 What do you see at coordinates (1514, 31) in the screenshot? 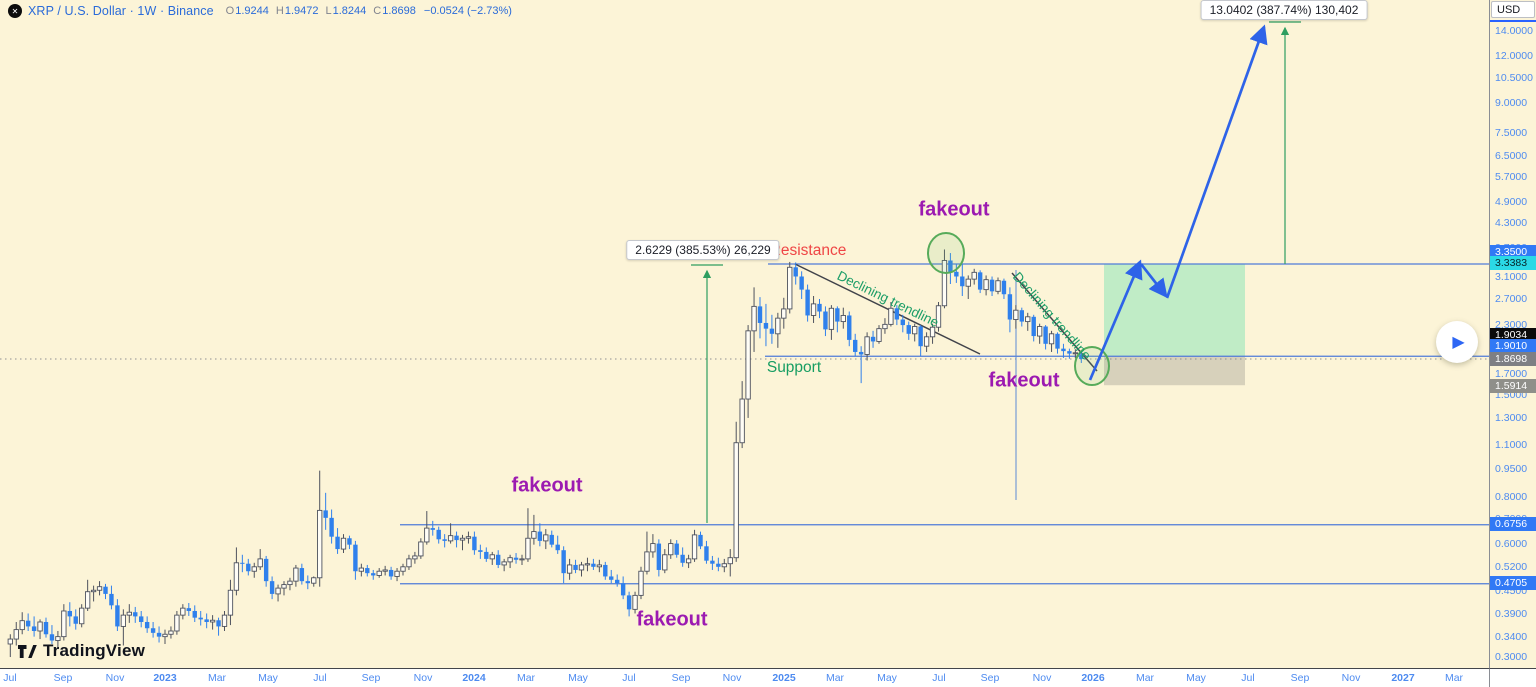
I see `price-tick: 14.0000` at bounding box center [1514, 31].